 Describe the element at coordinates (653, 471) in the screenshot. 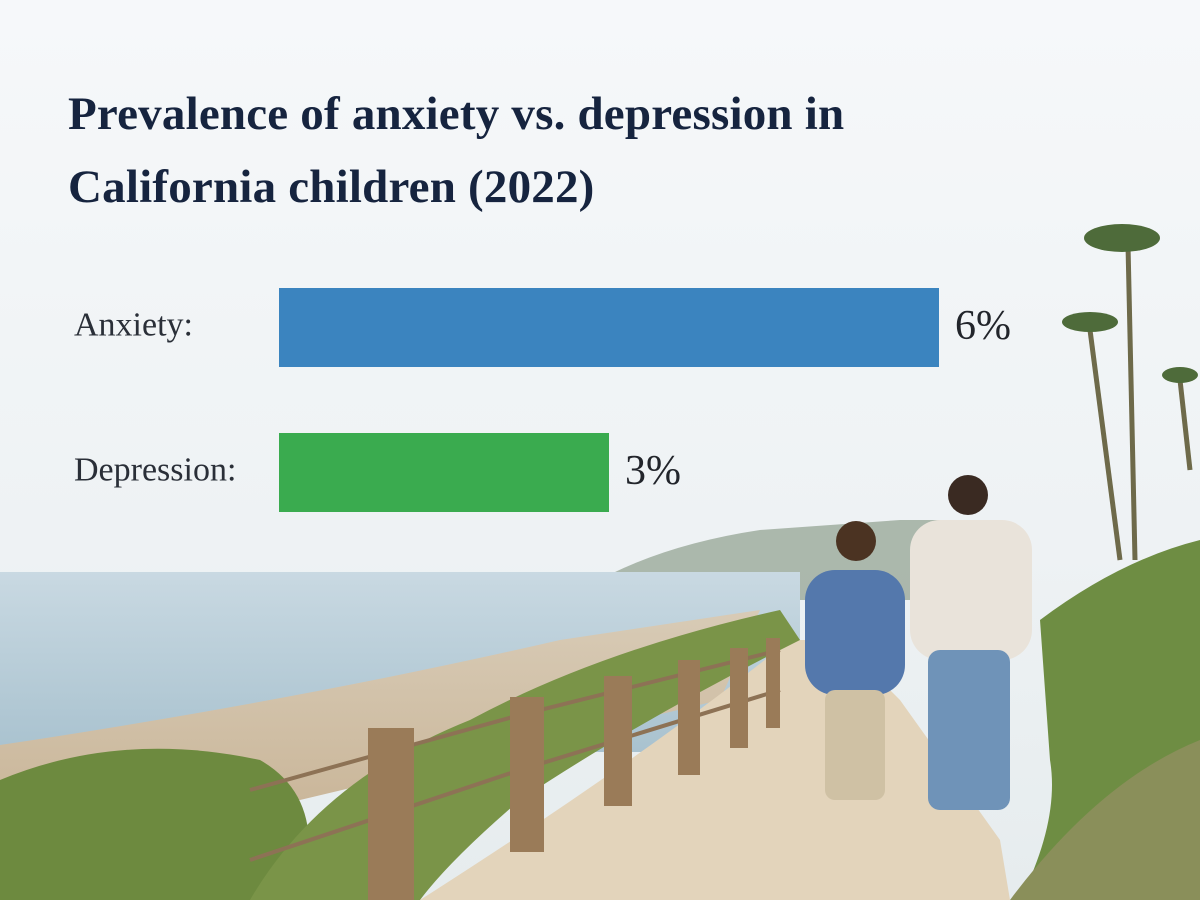

I see `value-label: 3%` at that location.